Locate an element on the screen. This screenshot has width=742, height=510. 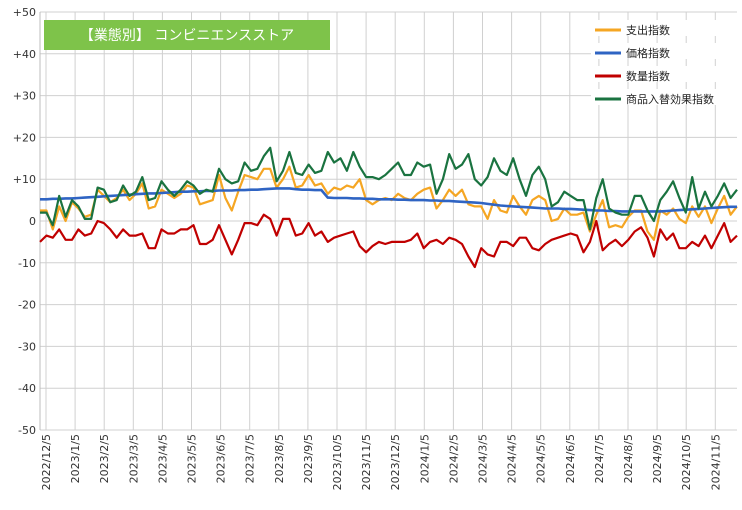
legend-label: 価格指数 is located at coordinates (648, 53).